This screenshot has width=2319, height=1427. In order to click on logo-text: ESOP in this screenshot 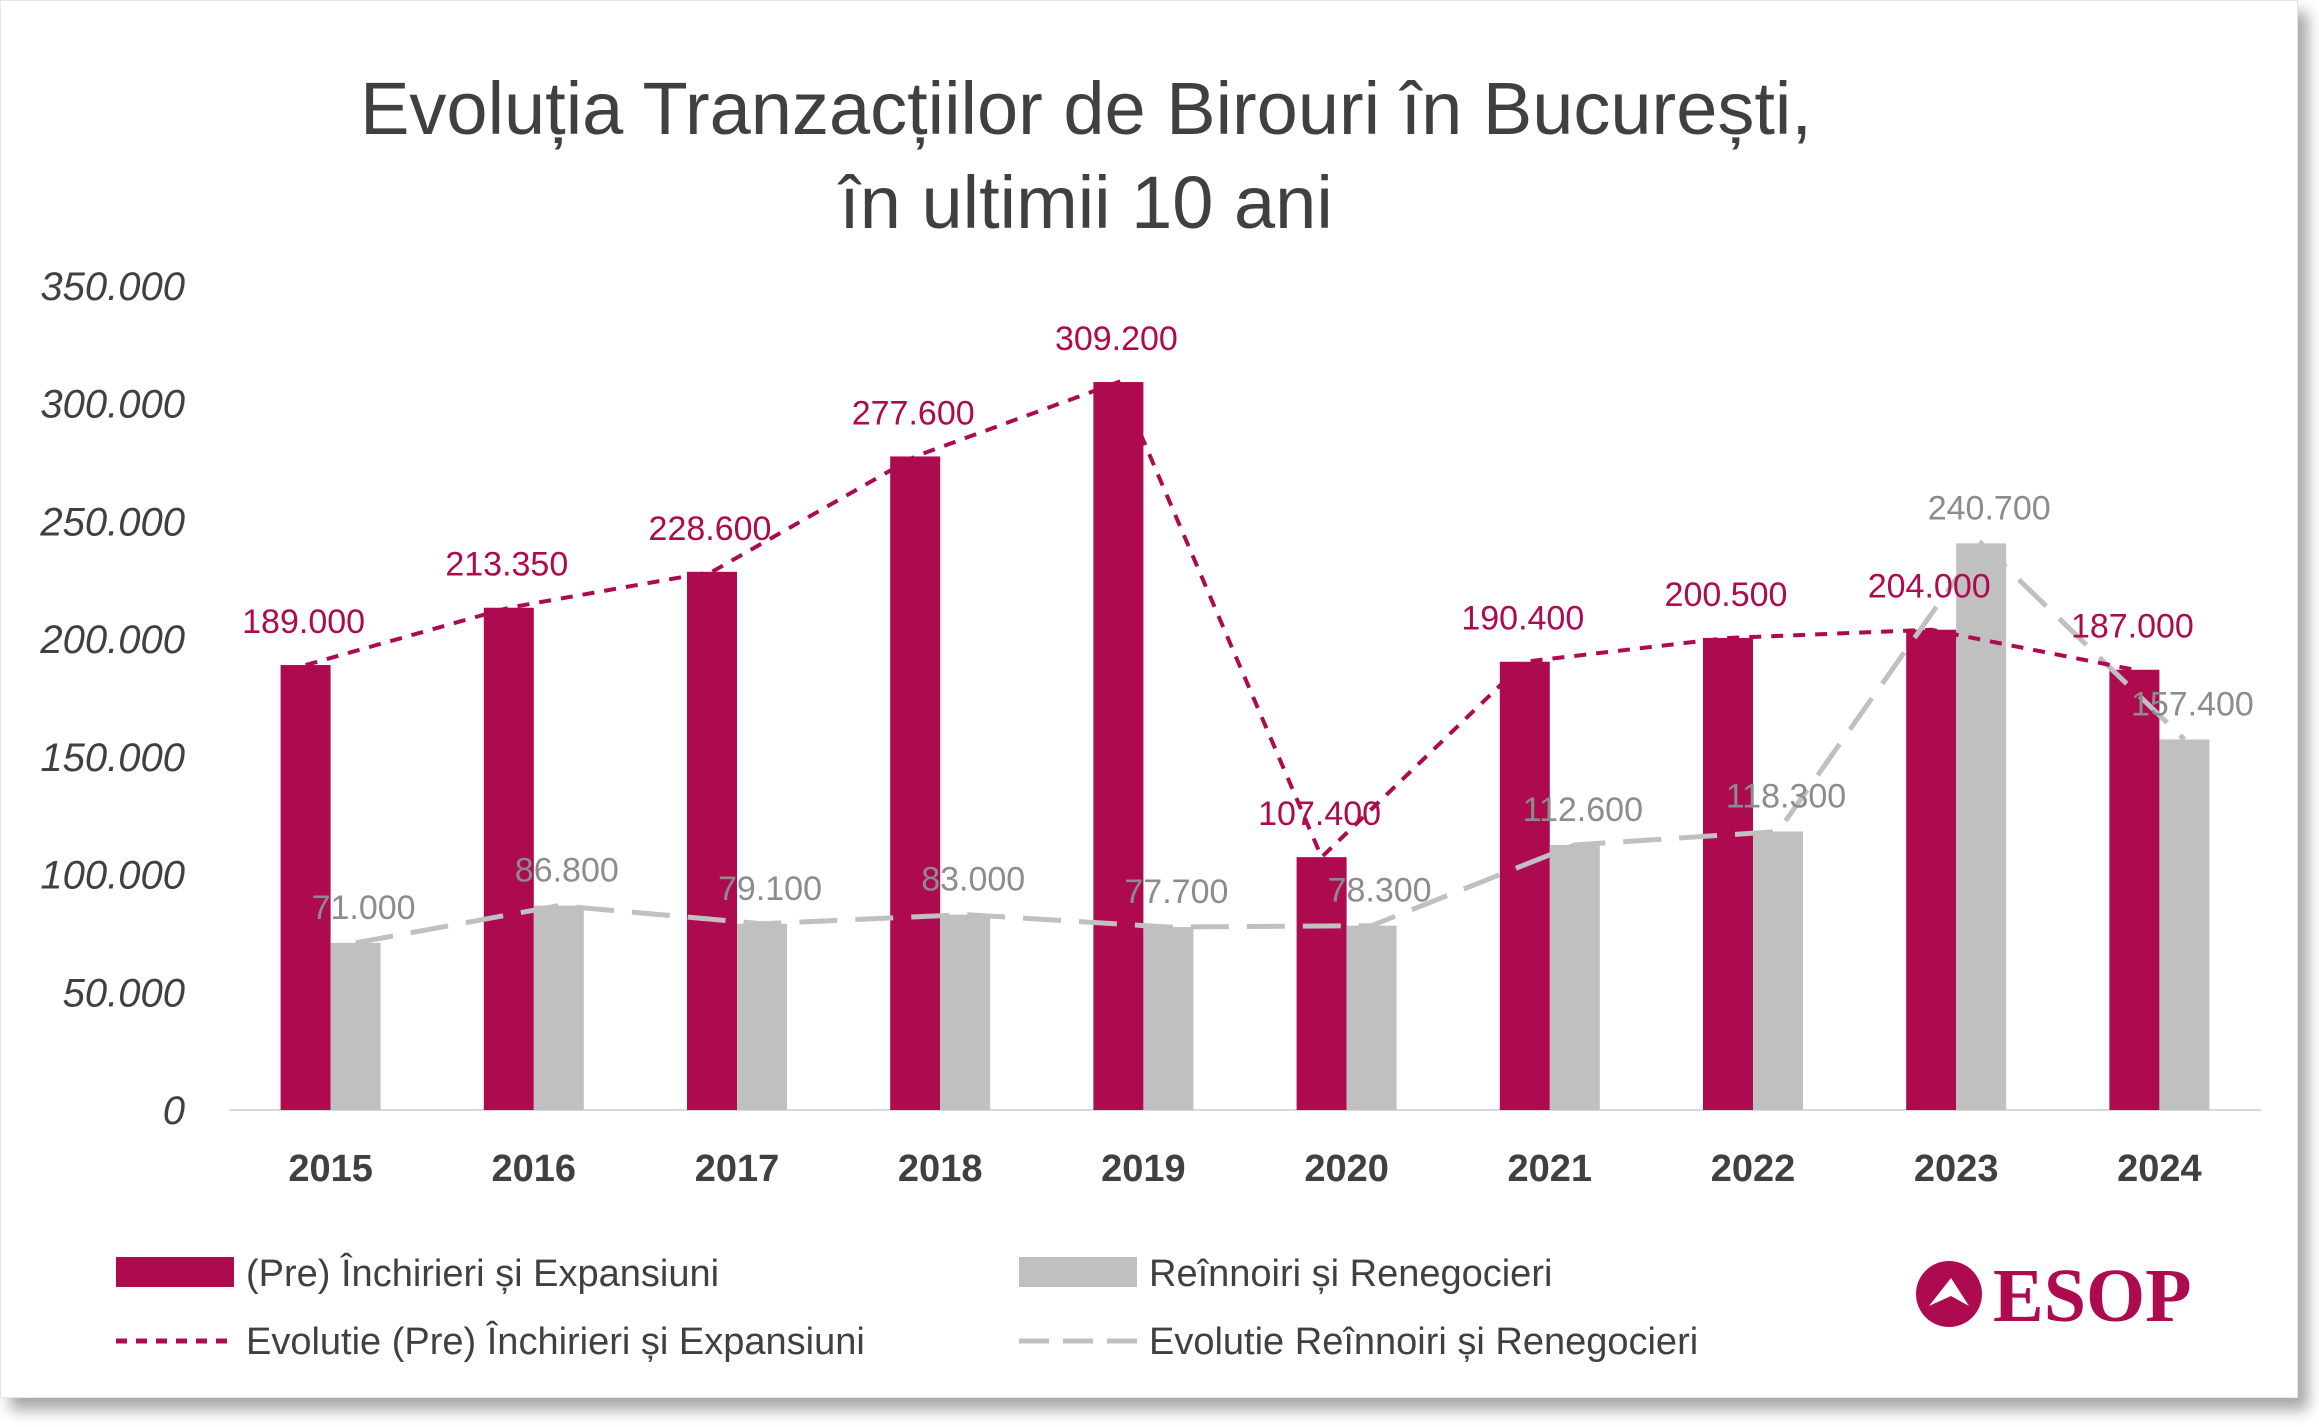, I will do `click(2092, 1296)`.